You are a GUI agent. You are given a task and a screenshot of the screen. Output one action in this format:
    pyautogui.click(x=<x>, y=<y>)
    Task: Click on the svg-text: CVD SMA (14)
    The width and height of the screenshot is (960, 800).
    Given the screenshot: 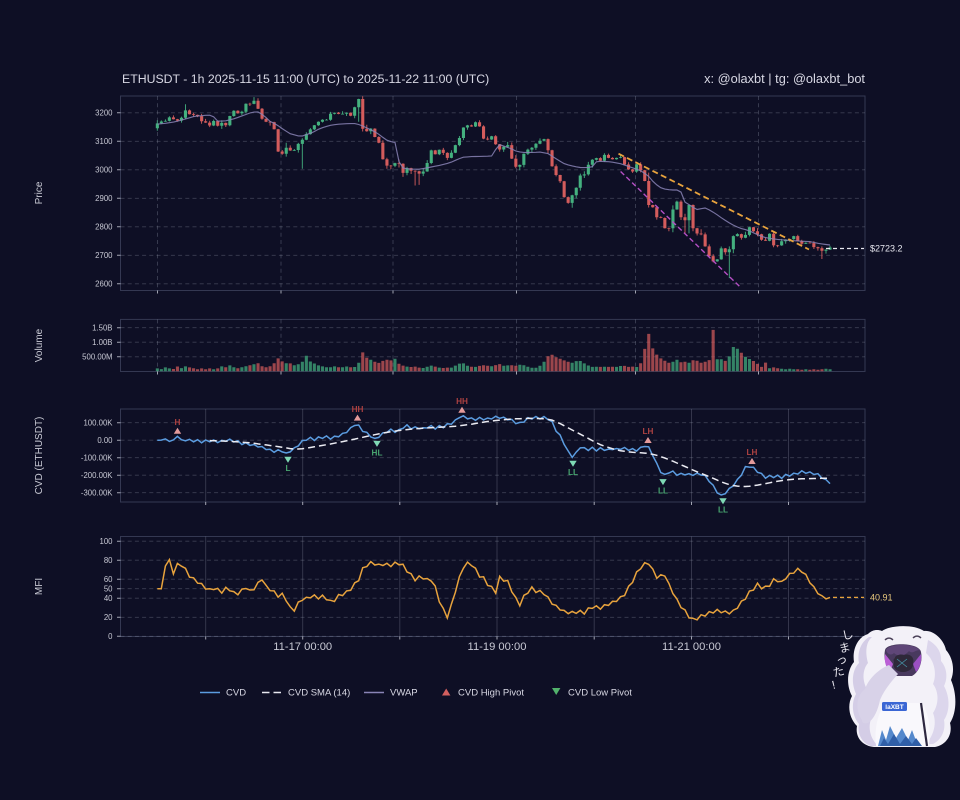 What is the action you would take?
    pyautogui.click(x=319, y=693)
    